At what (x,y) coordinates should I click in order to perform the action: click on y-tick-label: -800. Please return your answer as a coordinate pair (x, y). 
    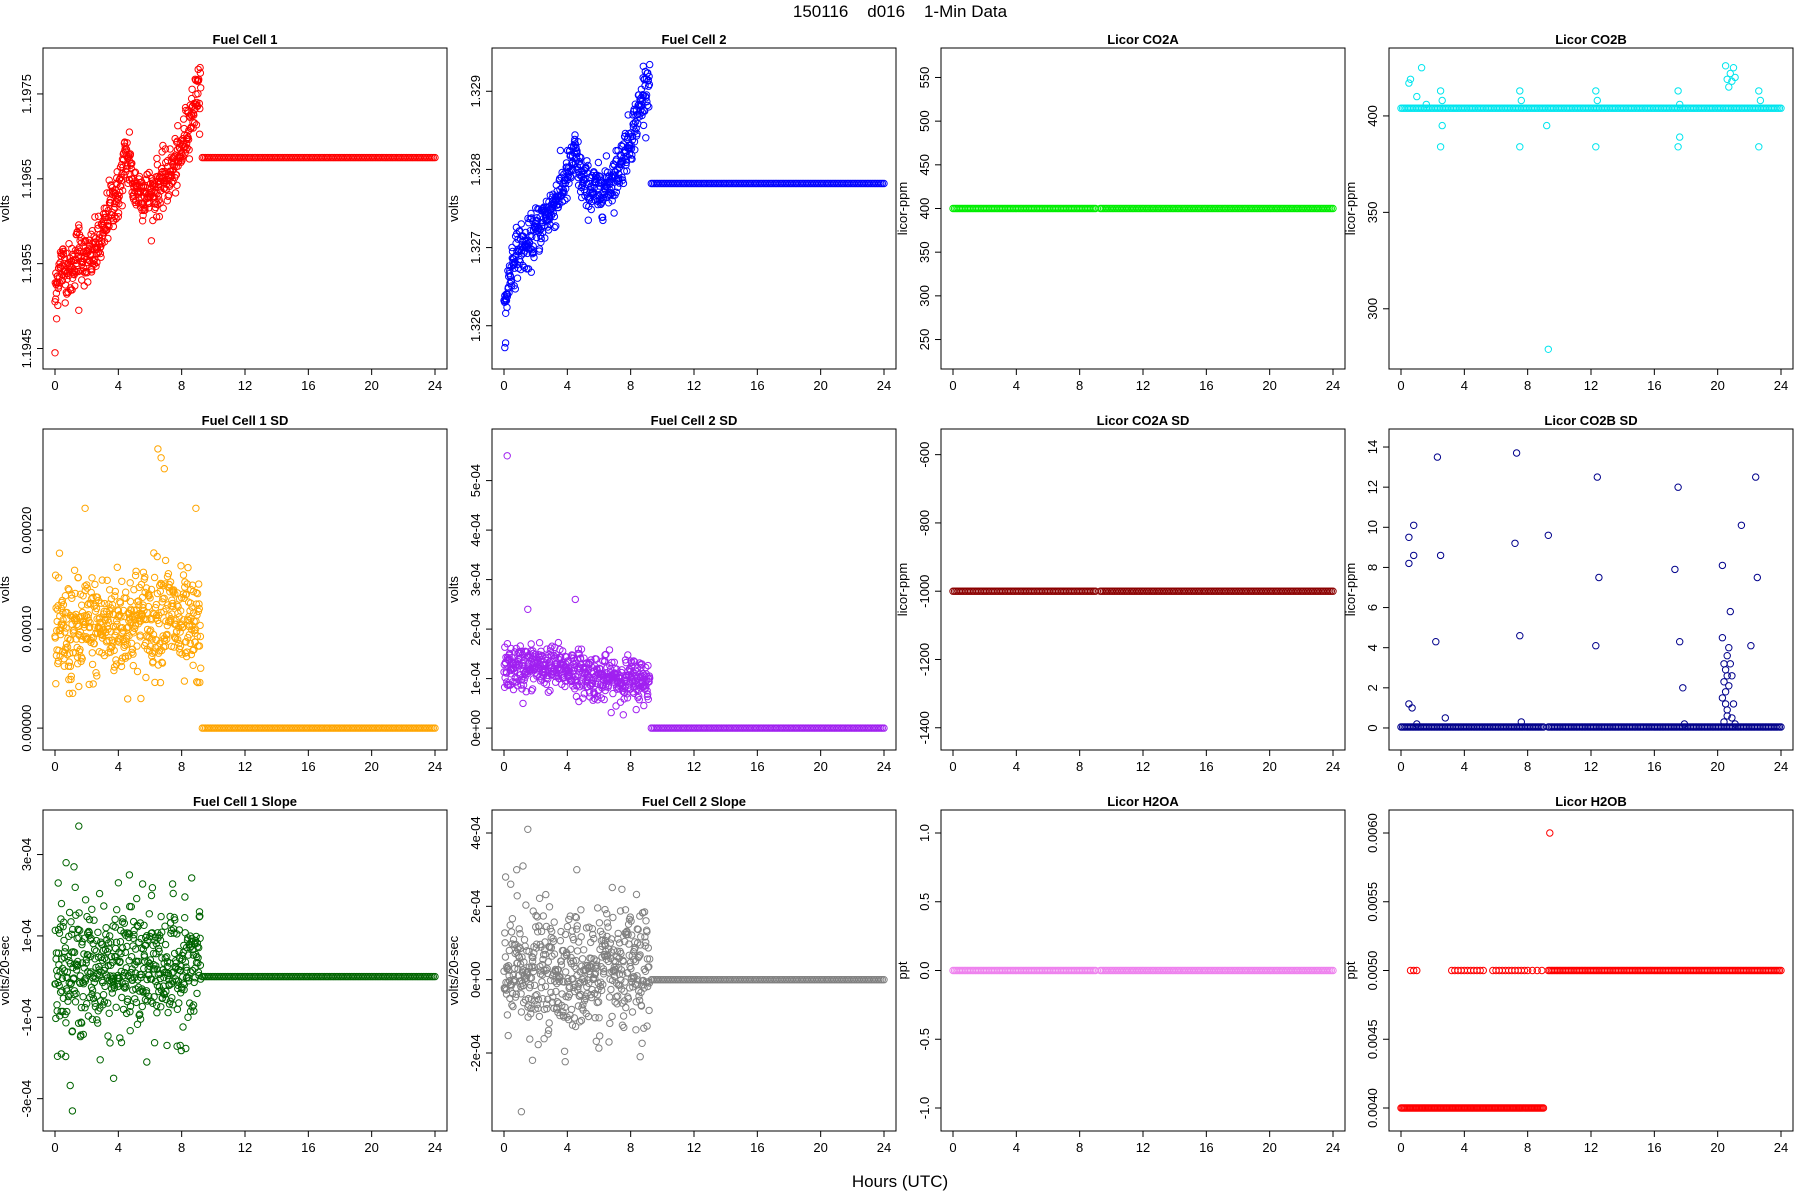
    Looking at the image, I should click on (924, 523).